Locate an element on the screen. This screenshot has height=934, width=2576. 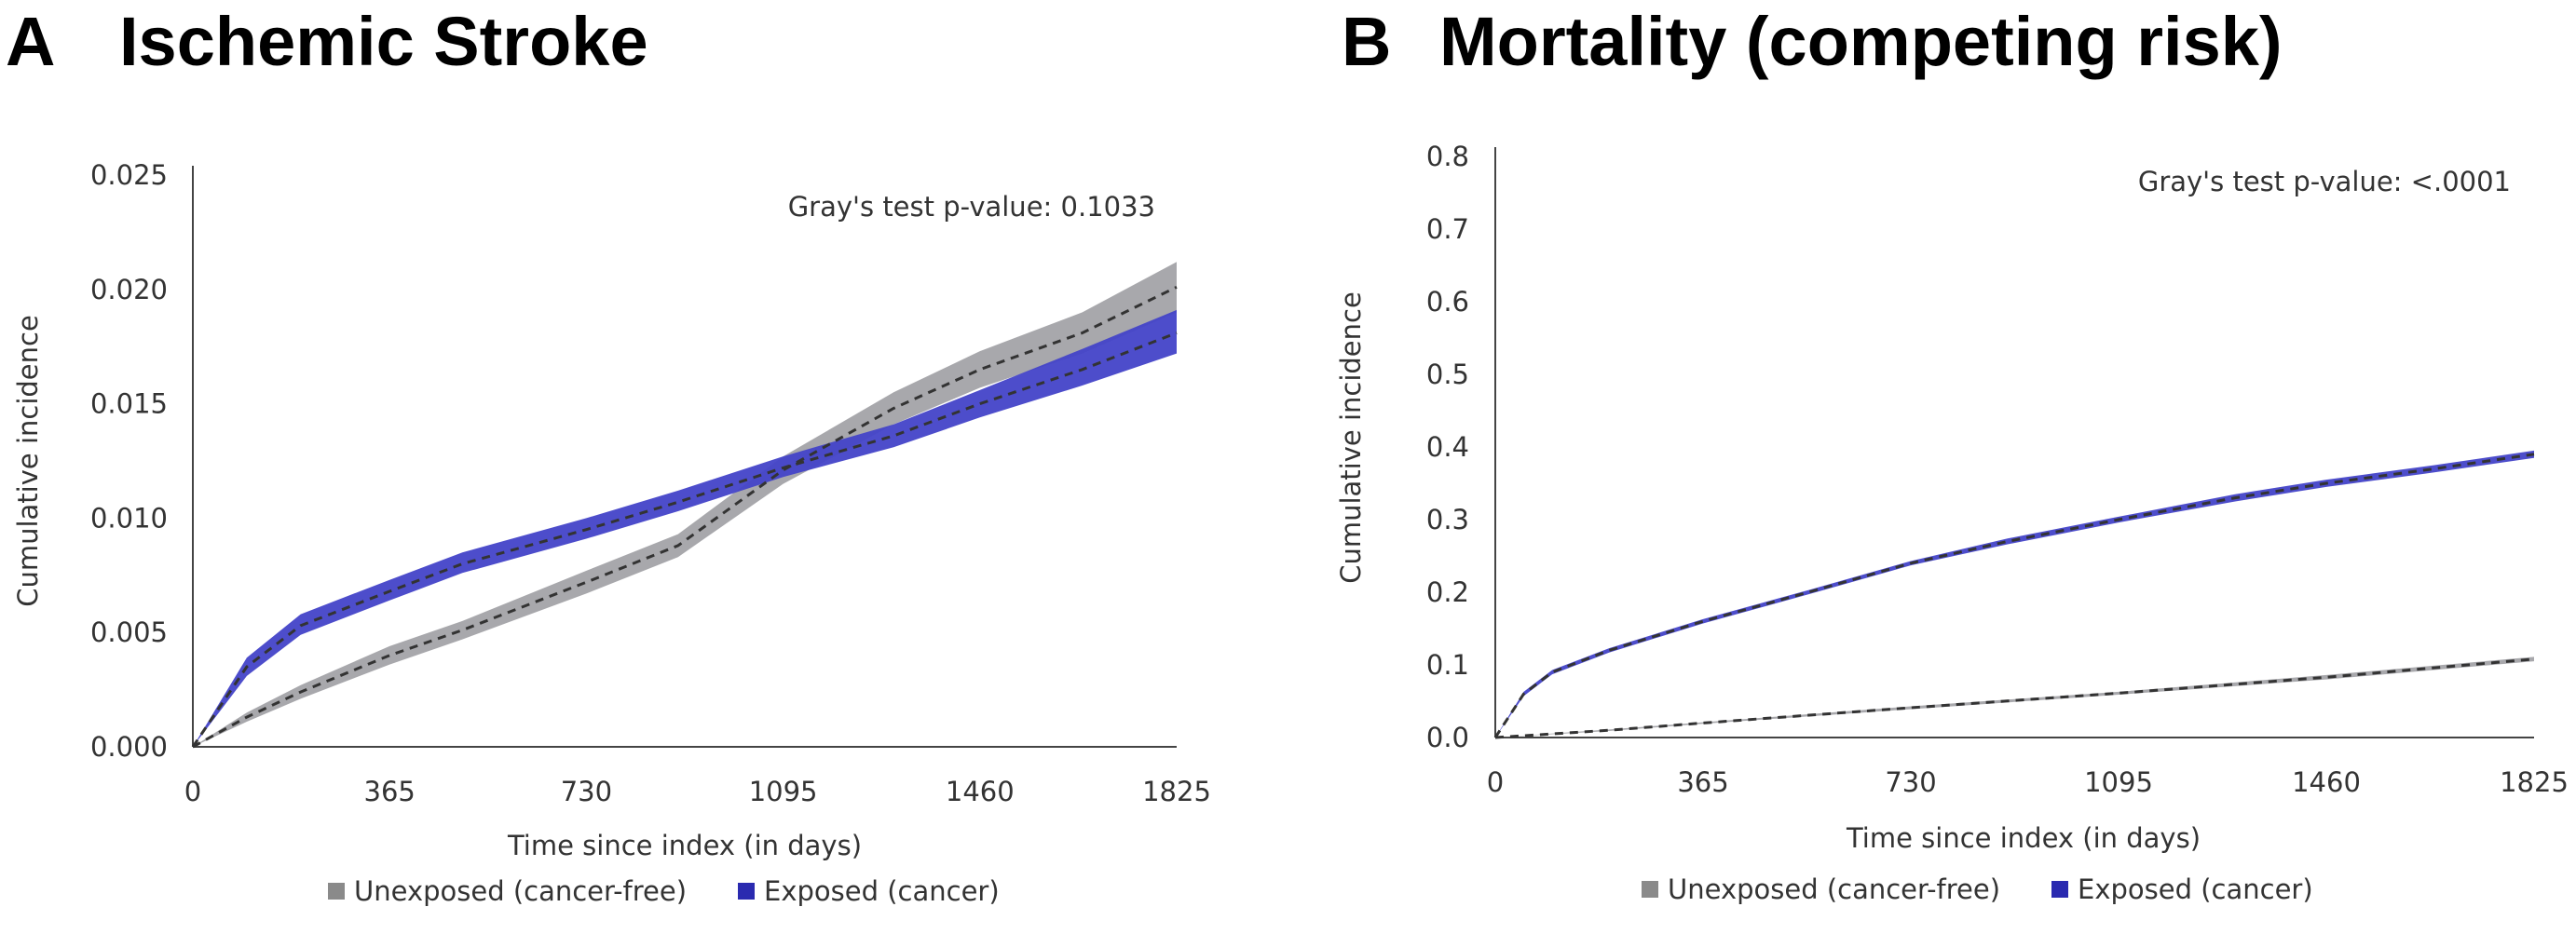
y-tick-label: 0.5 is located at coordinates (1447, 374).